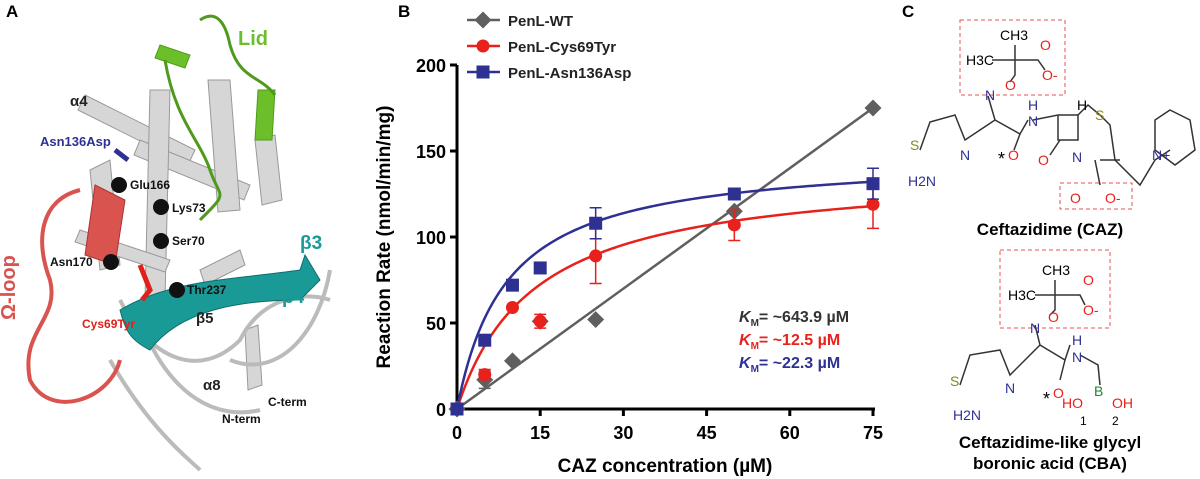 The width and height of the screenshot is (1200, 479). Describe the element at coordinates (145, 283) in the screenshot. I see `cys69tyr-sidechain` at that location.